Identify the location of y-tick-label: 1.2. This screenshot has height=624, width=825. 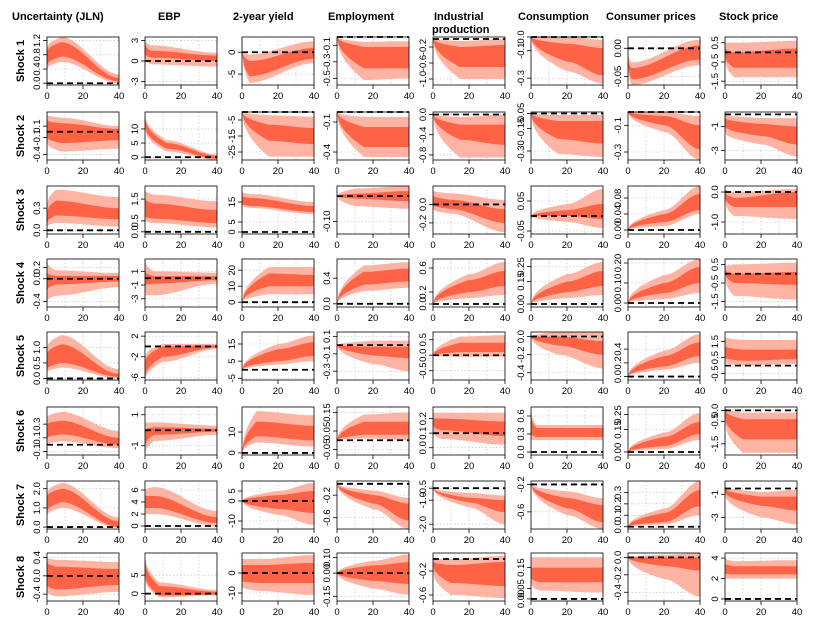
(37, 40).